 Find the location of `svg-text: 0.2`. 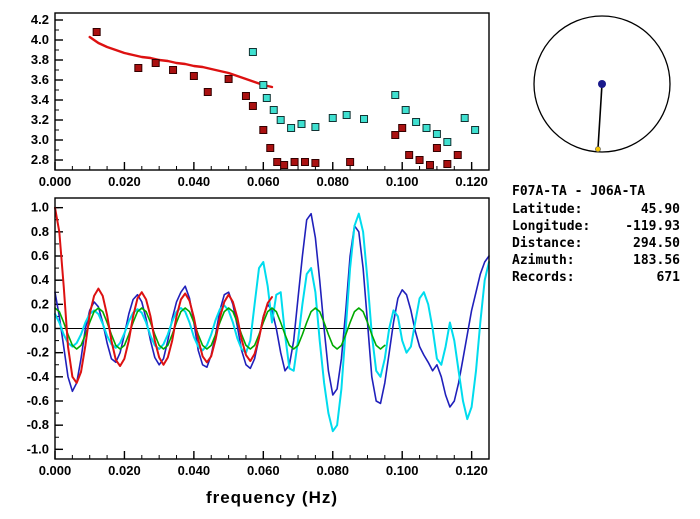

svg-text: 0.2 is located at coordinates (40, 303).